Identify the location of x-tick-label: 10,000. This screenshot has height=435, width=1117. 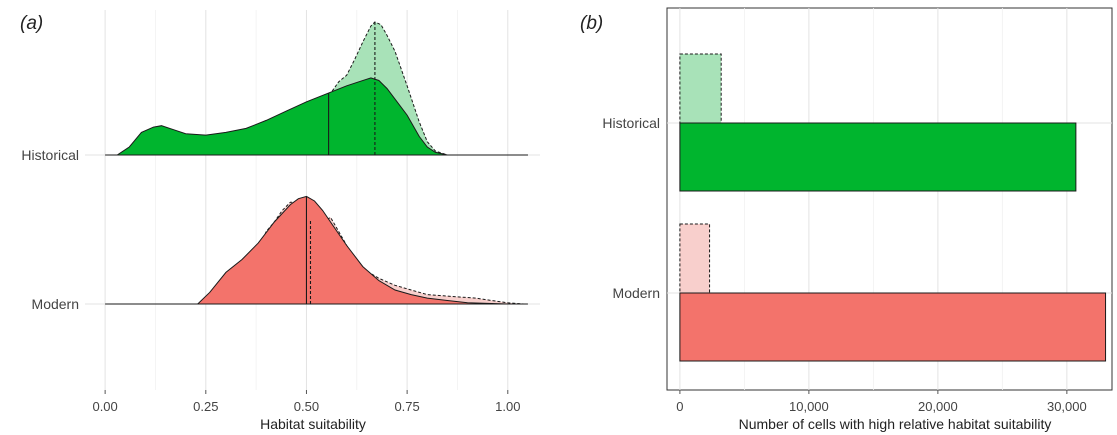
(809, 406).